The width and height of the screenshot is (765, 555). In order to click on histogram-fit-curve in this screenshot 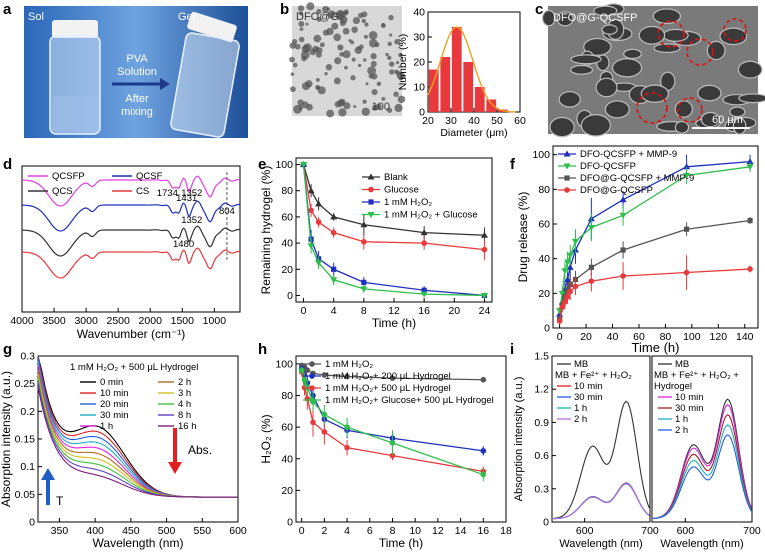, I will do `click(471, 69)`.